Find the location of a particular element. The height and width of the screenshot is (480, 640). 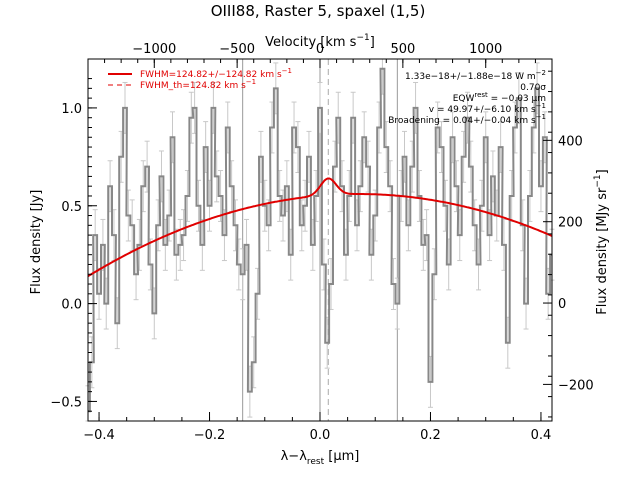

annotation-4-part-0: Broadening = 0.04+/−0.04 km s is located at coordinates (462, 121).